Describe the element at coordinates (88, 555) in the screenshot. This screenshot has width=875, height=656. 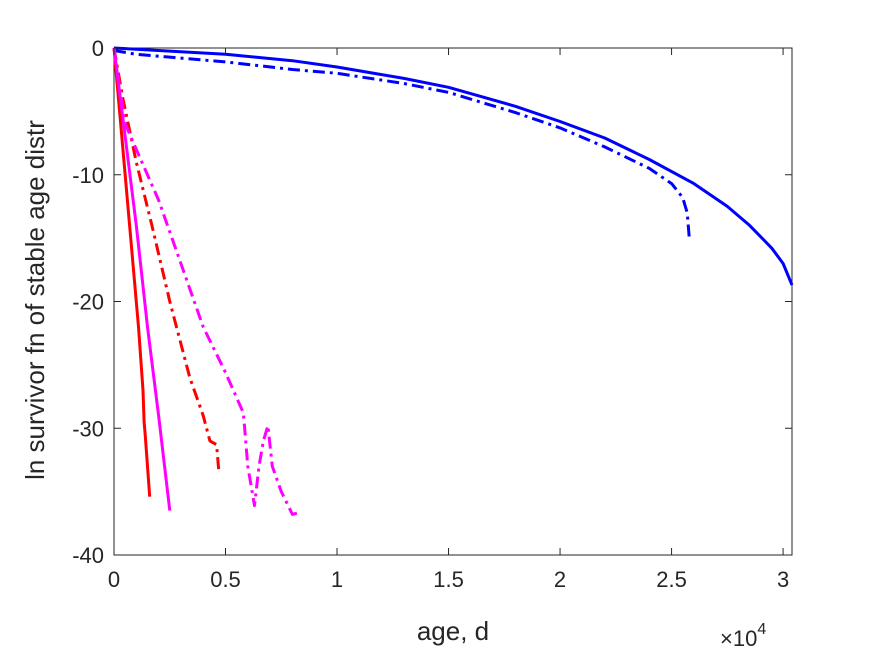
I see `y-tick-label: -40` at that location.